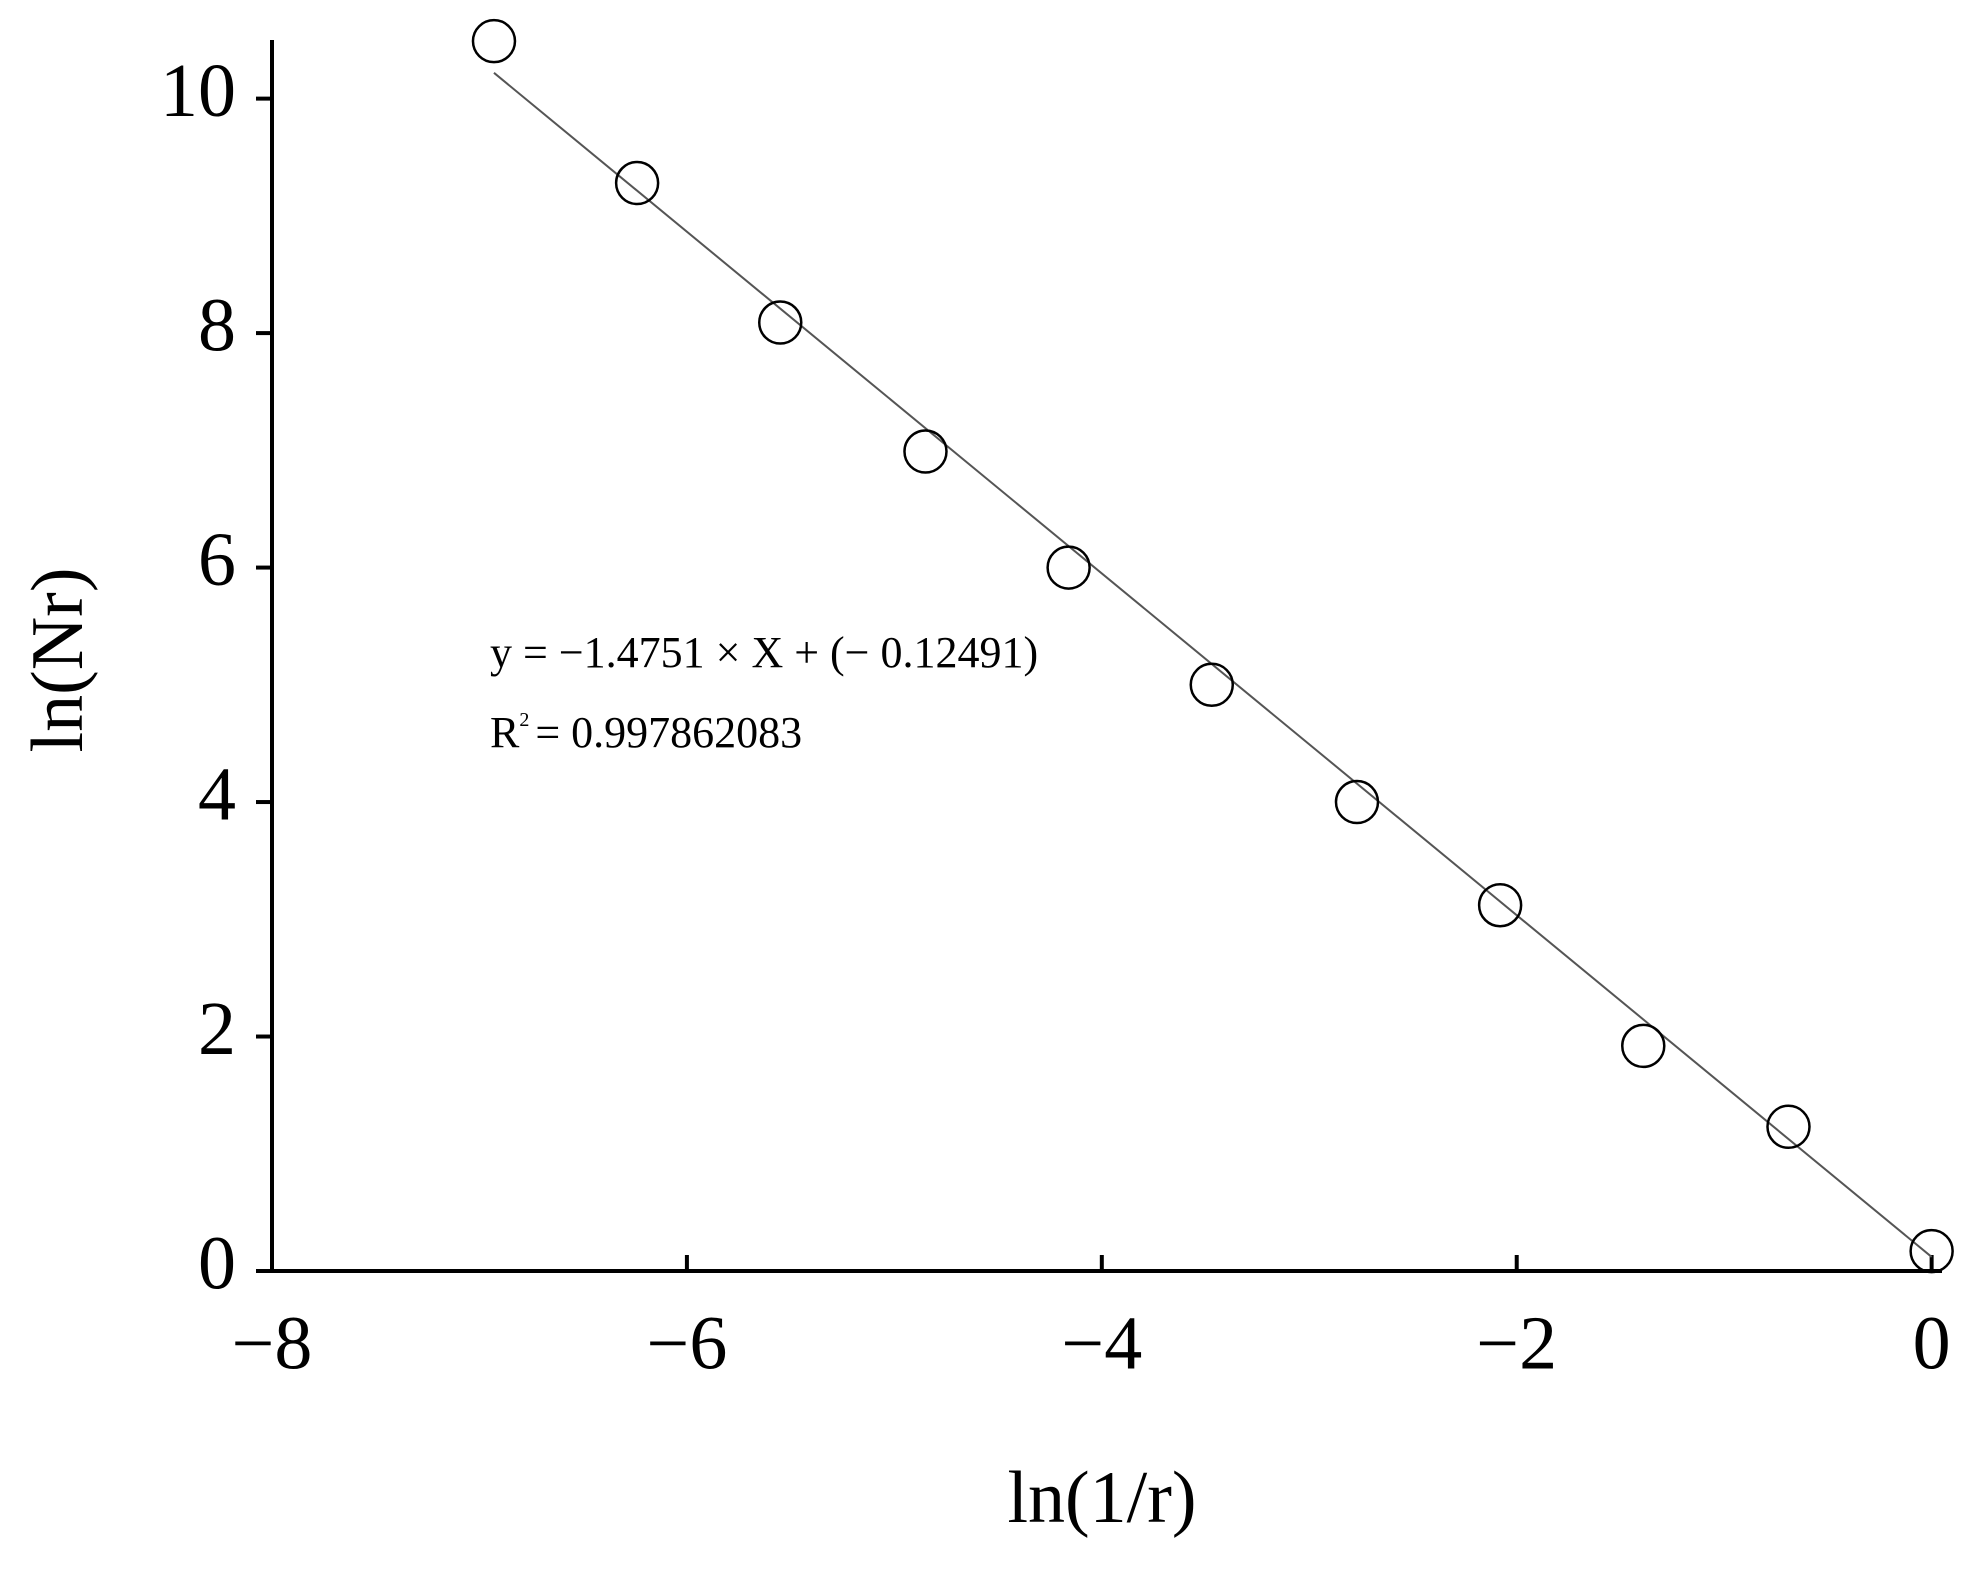 The image size is (1964, 1571). Describe the element at coordinates (217, 1263) in the screenshot. I see `y-tick-label: 0` at that location.